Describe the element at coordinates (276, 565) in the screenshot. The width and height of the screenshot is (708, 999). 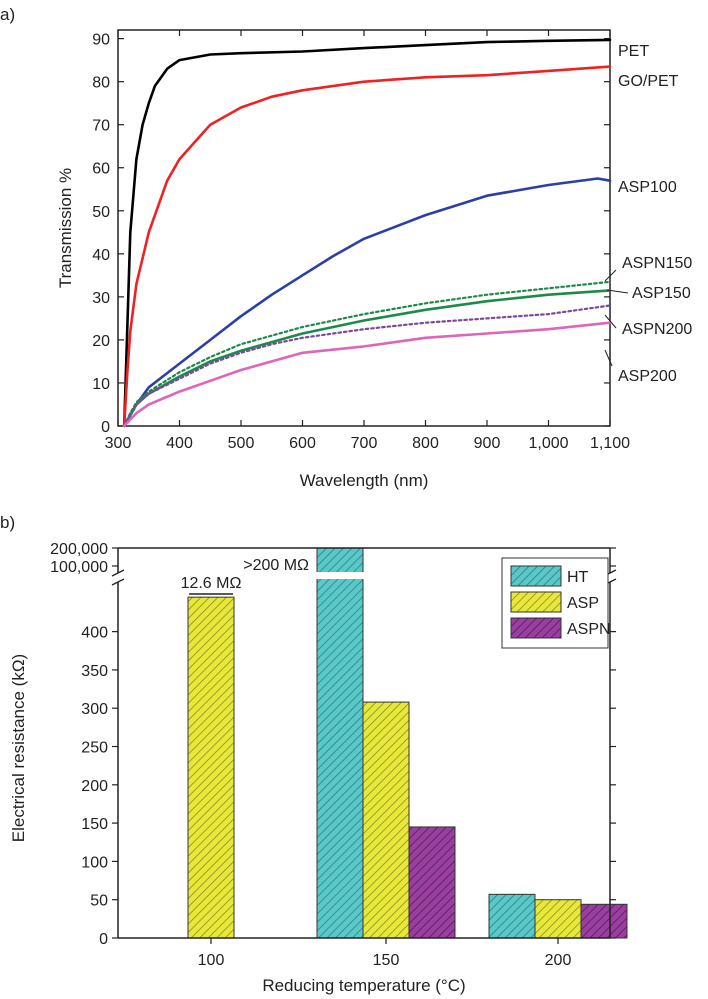
I see `annotation-over-200-mohm: >200 MΩ` at that location.